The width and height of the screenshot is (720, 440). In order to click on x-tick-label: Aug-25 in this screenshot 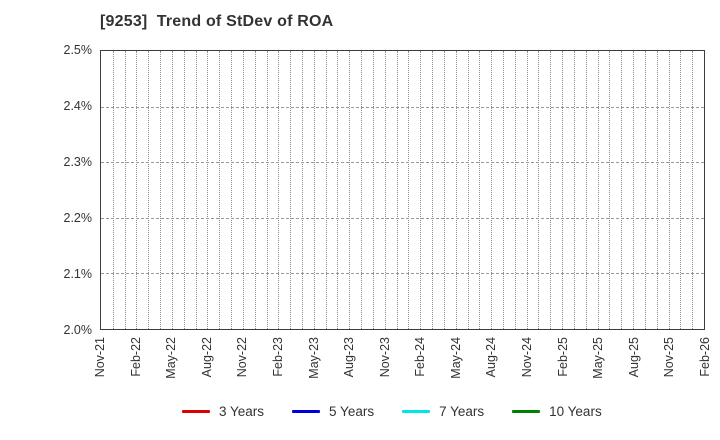, I will do `click(633, 357)`.